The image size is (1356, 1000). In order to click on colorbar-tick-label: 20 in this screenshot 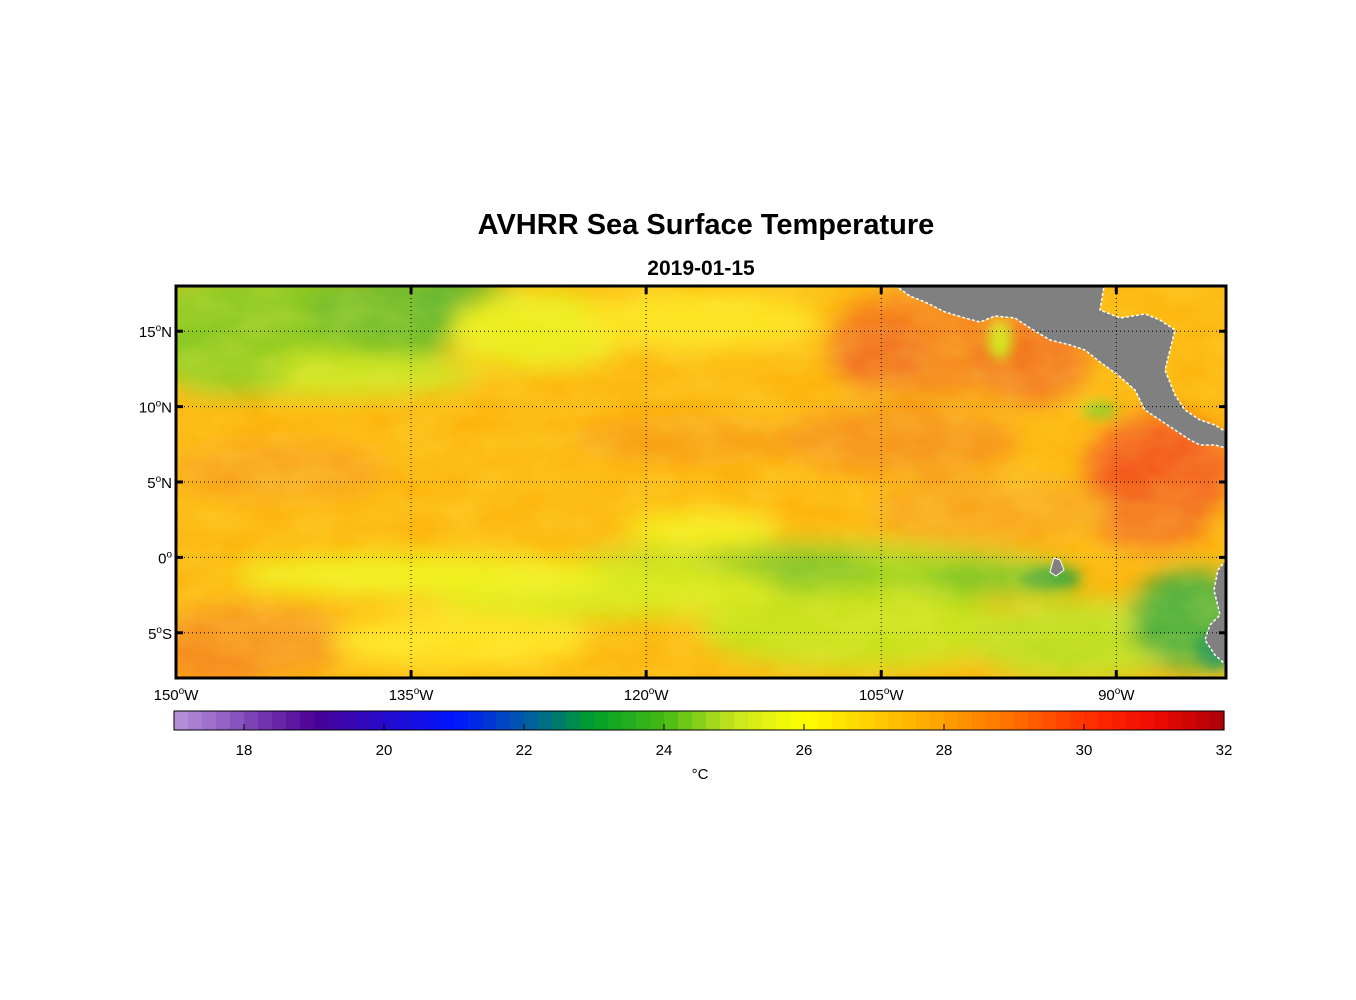, I will do `click(384, 750)`.